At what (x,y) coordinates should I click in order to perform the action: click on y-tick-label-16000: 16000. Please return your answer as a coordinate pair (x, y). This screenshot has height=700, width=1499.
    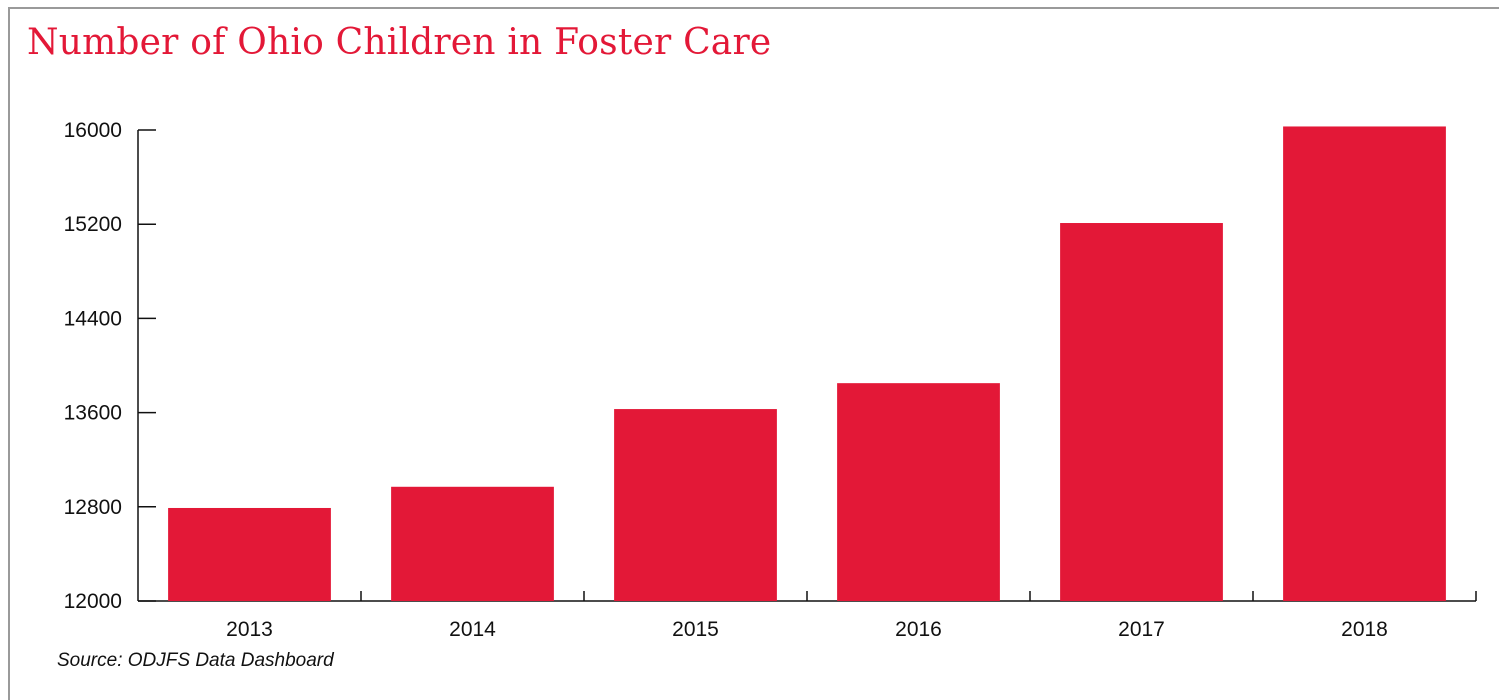
    Looking at the image, I should click on (93, 130).